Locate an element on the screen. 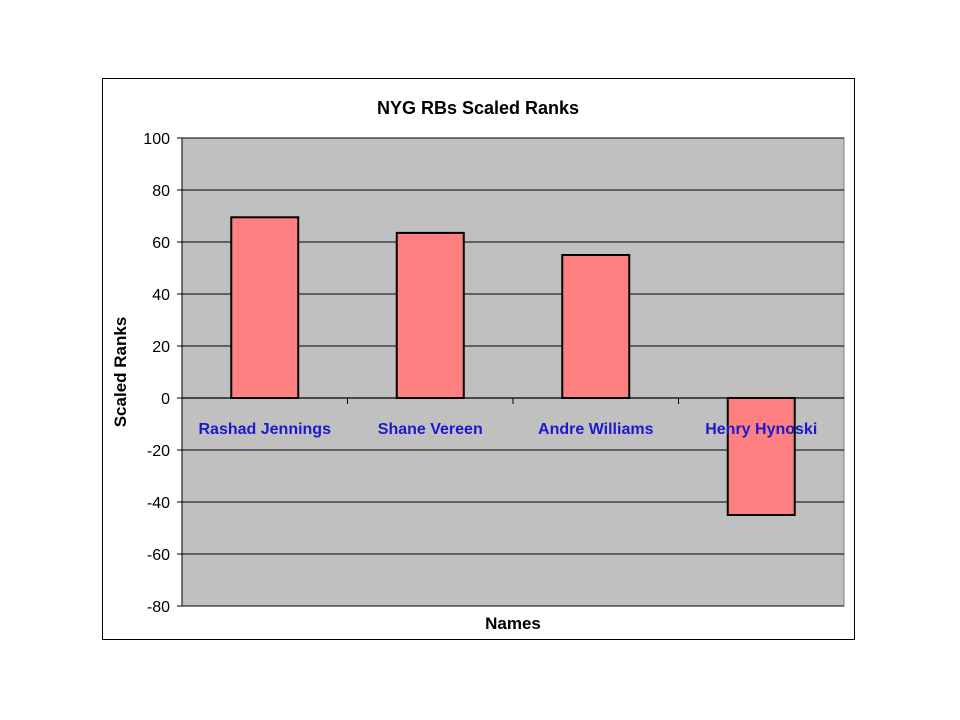  category-label: Andre Williams is located at coordinates (596, 429).